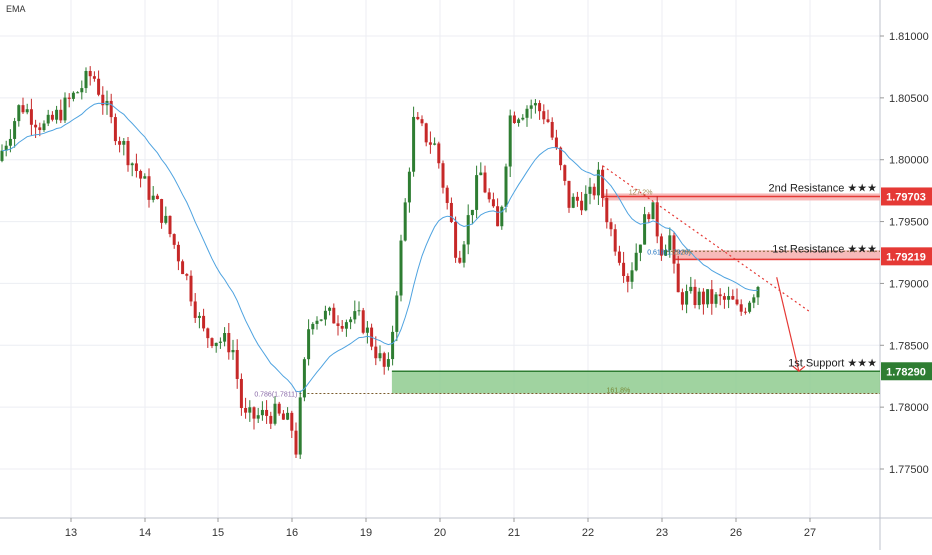 The image size is (932, 555). Describe the element at coordinates (824, 249) in the screenshot. I see `resistance1-label: 1st Resistance ★★★` at that location.